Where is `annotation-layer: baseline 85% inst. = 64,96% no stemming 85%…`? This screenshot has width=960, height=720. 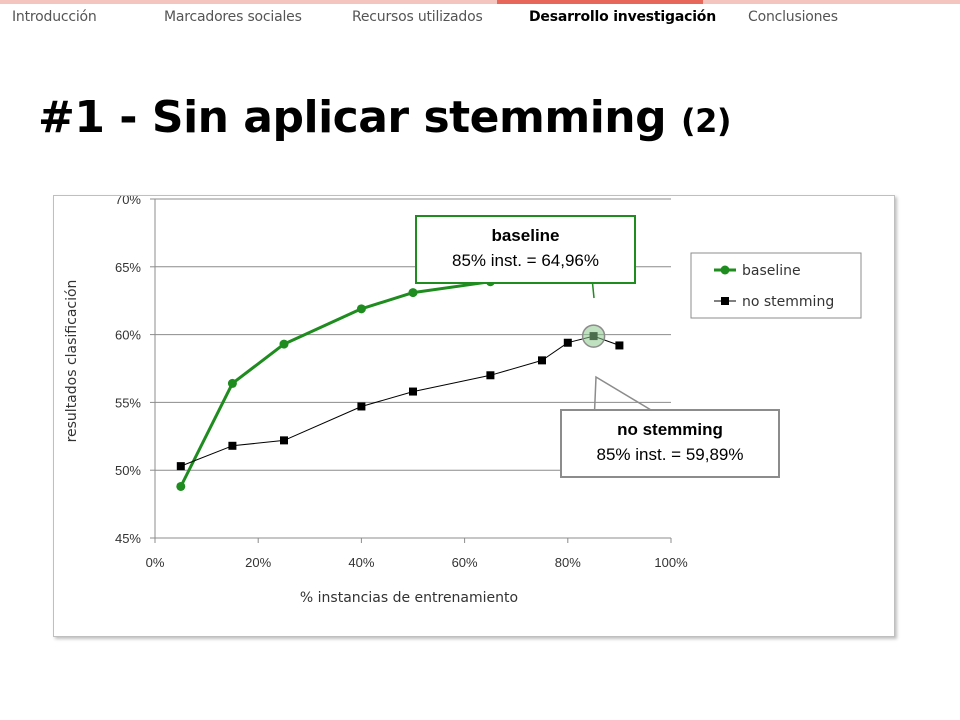 annotation-layer: baseline 85% inst. = 64,96% no stemming 85%… is located at coordinates (597, 346).